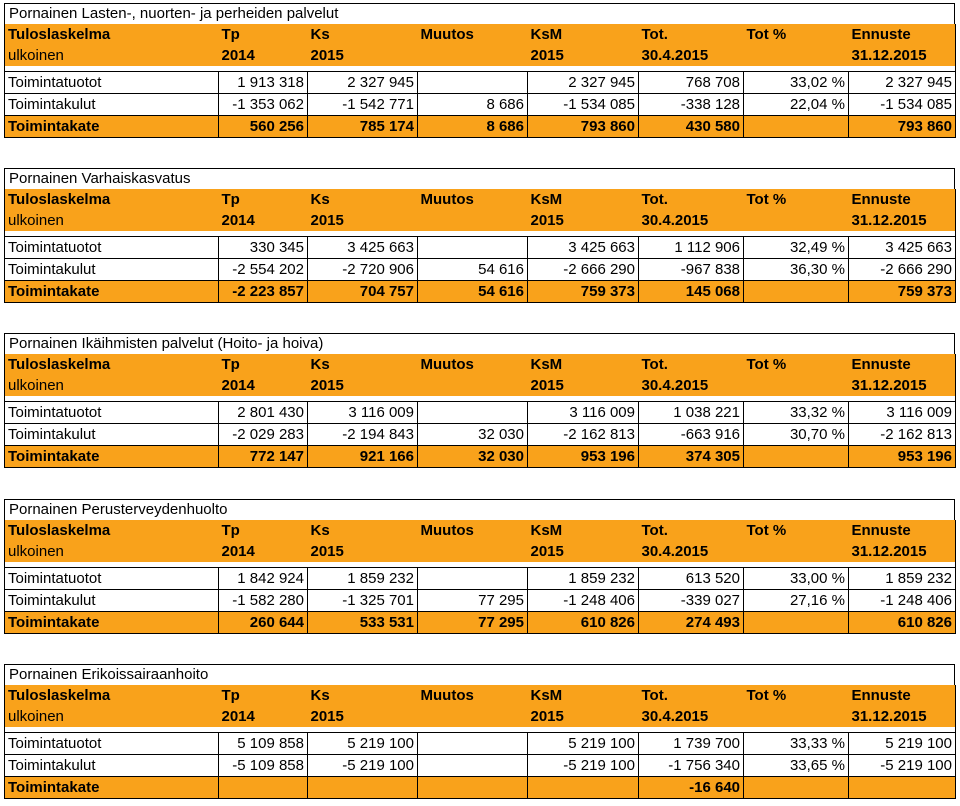 This screenshot has width=960, height=806. What do you see at coordinates (362, 247) in the screenshot?
I see `cell-ks-2015: 3 425 663` at bounding box center [362, 247].